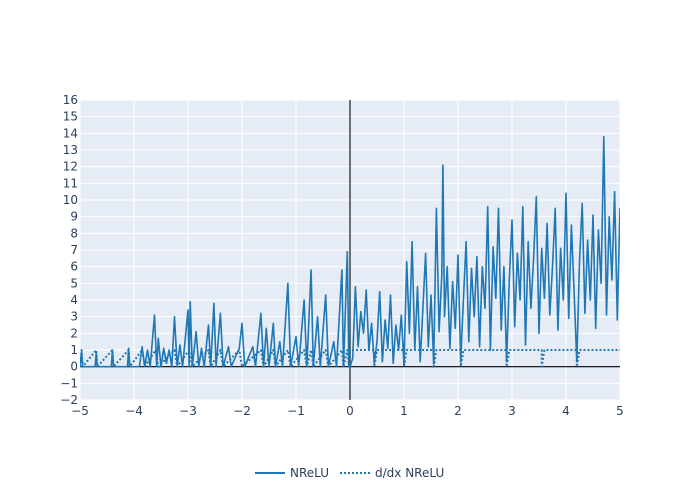 This screenshot has height=500, width=700. Describe the element at coordinates (74, 233) in the screenshot. I see `y-tick-label: 8` at that location.